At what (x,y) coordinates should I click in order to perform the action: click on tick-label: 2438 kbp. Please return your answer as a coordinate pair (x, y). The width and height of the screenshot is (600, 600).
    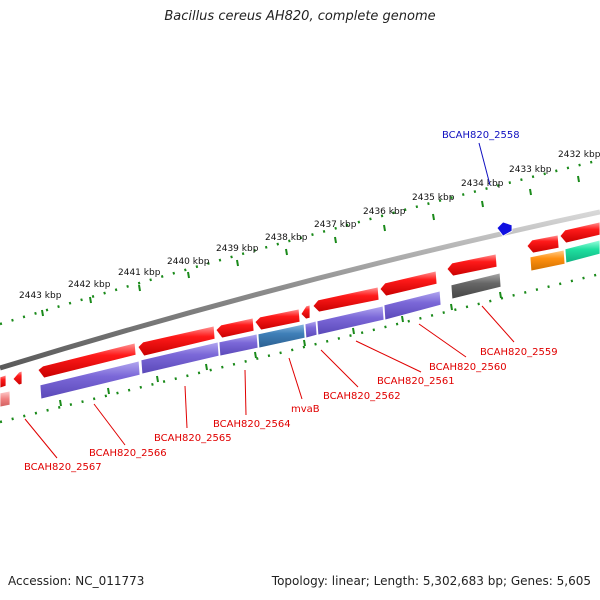
    Looking at the image, I should click on (286, 238).